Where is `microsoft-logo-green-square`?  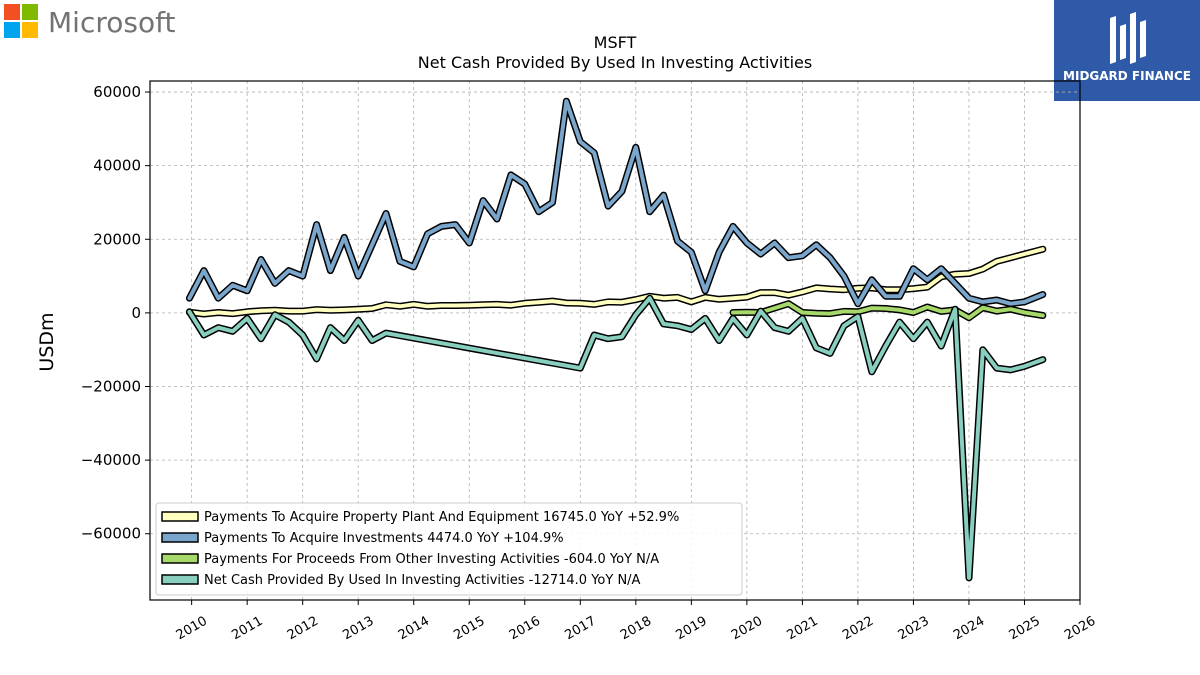 microsoft-logo-green-square is located at coordinates (30, 12).